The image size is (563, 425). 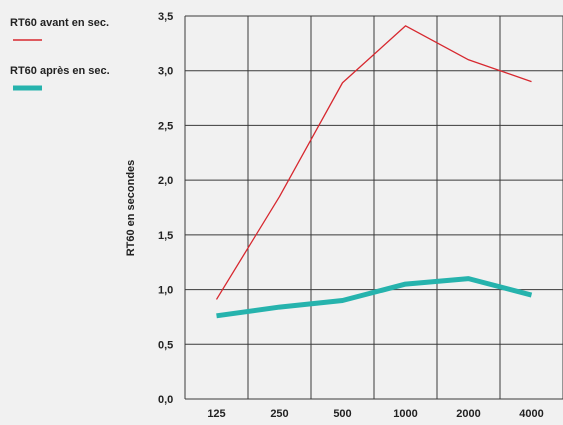 I want to click on legend-label-avant: RT60 avant en sec., so click(x=59, y=23).